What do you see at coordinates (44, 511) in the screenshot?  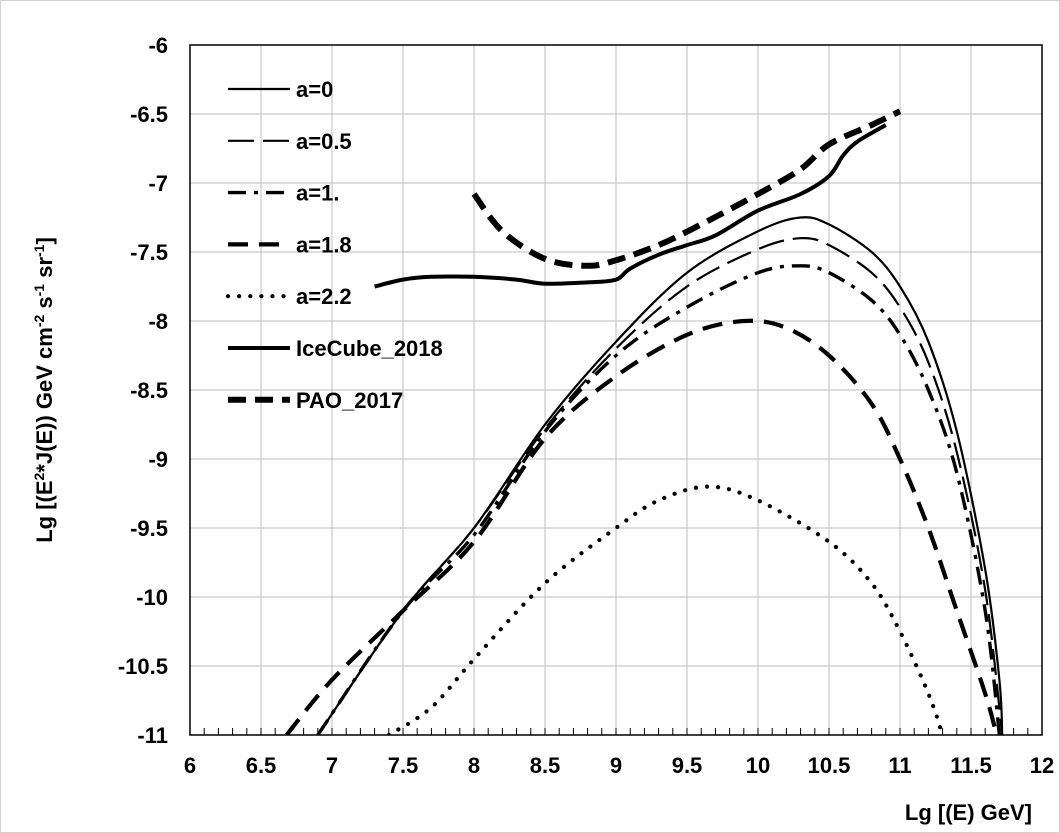 I see `y-axis-title-part: Lg [(E` at bounding box center [44, 511].